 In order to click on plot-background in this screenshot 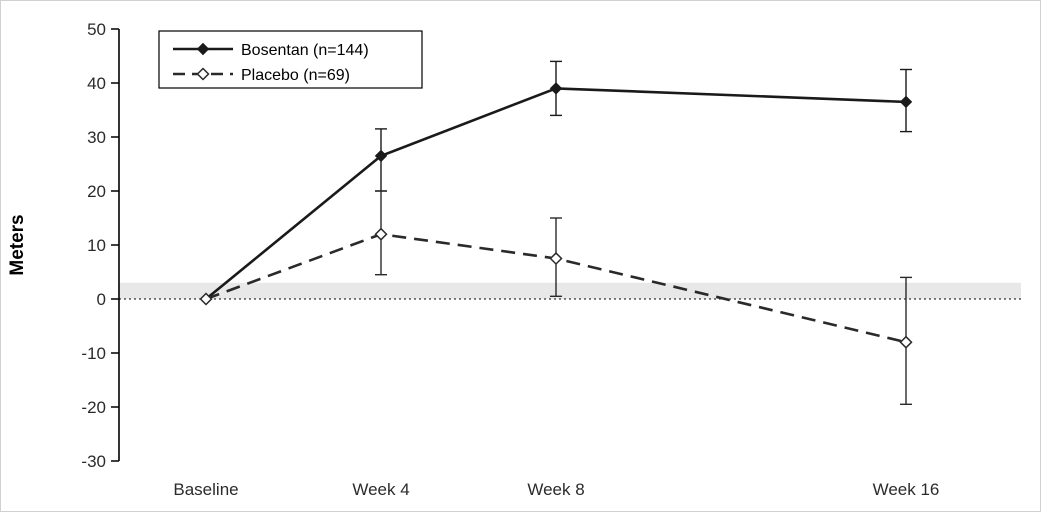, I will do `click(570, 291)`.